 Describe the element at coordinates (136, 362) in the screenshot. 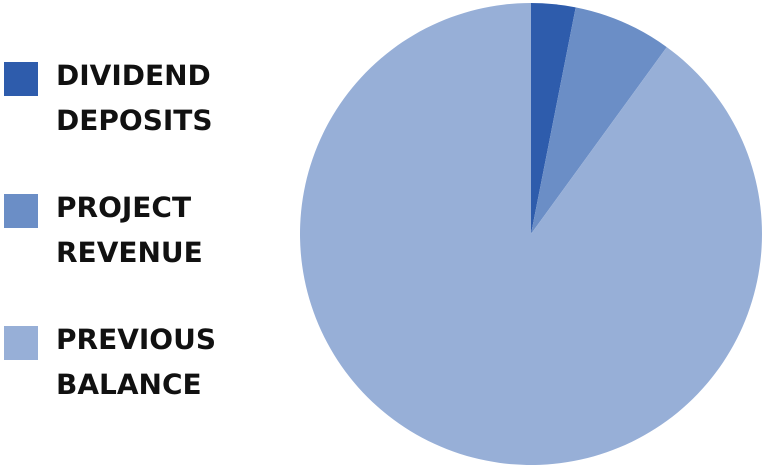

I see `legend-label: PREVIOUS BALANCE` at that location.